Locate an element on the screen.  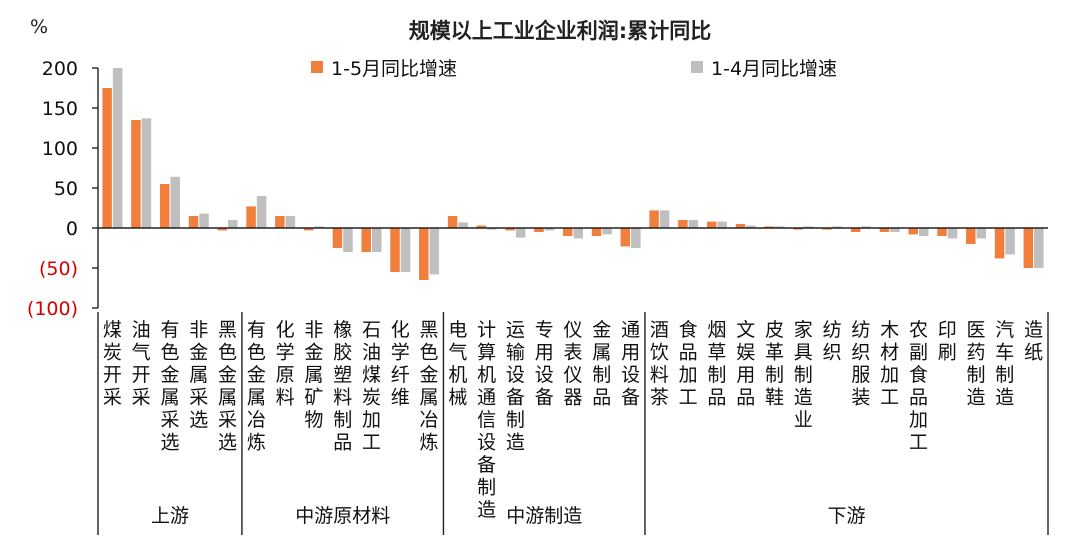
legend-label-1-5: 1-5月同比增速 is located at coordinates (394, 69).